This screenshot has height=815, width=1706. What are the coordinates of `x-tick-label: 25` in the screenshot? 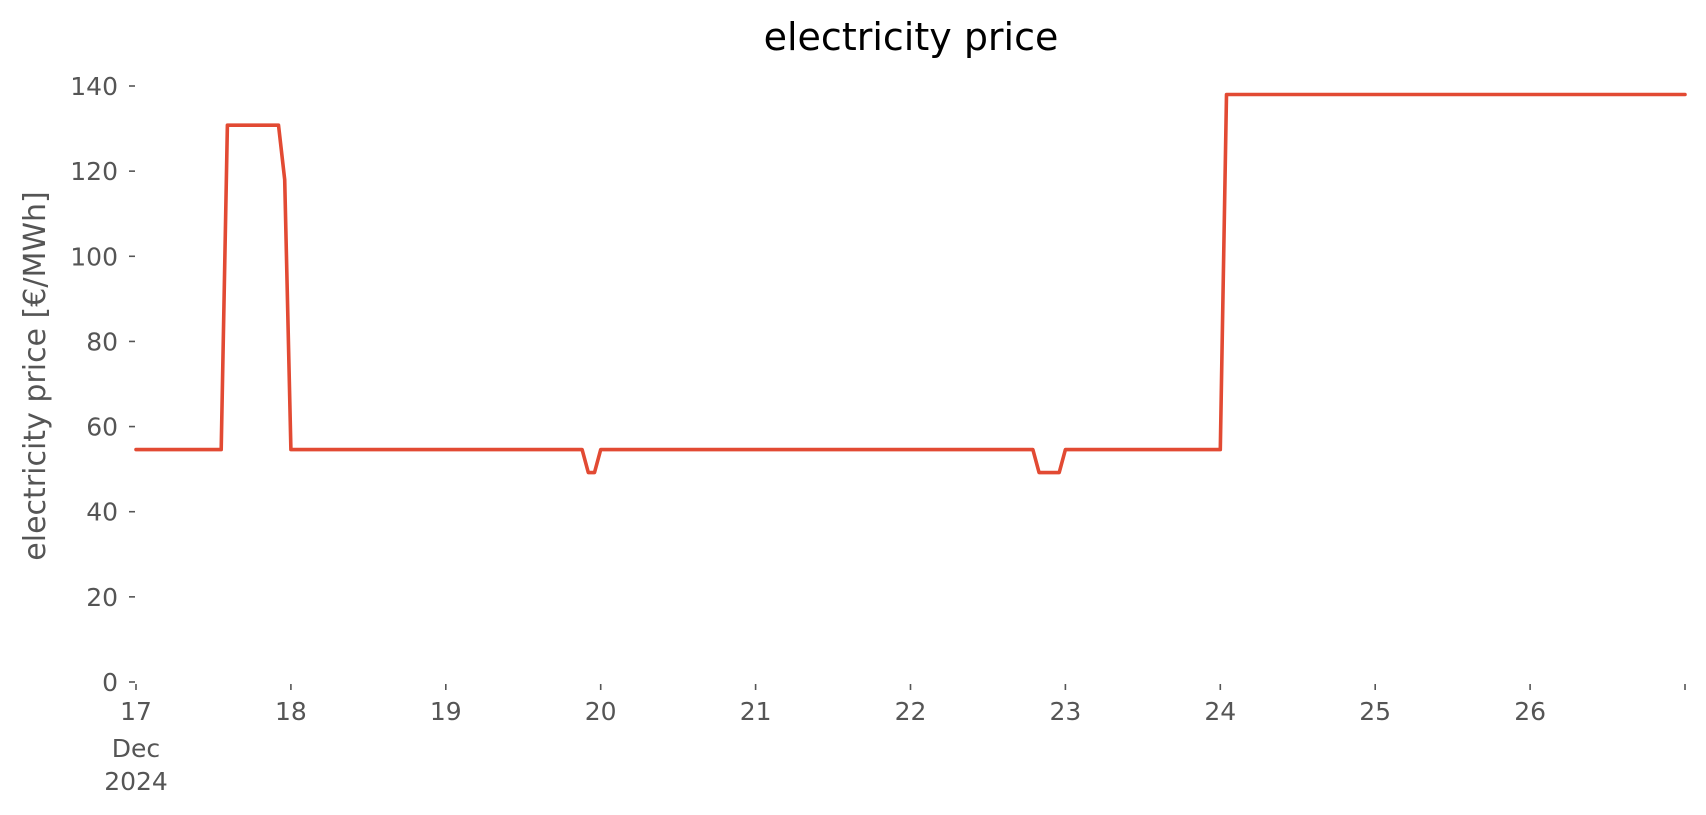 It's located at (1375, 711).